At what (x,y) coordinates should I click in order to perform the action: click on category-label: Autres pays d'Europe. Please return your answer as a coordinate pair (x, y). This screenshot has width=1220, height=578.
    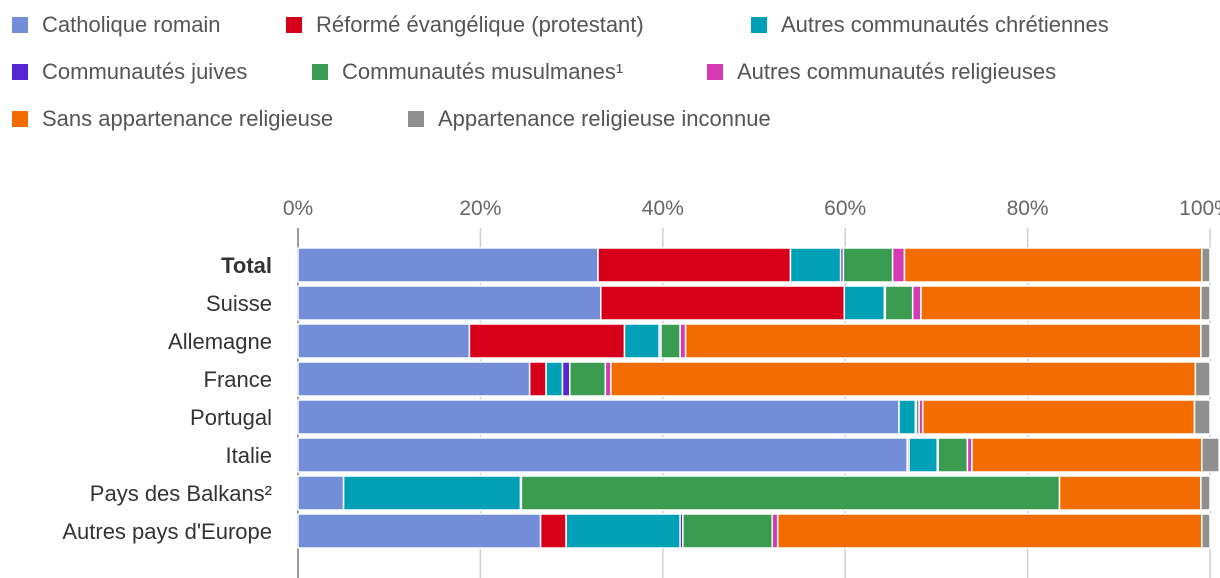
    Looking at the image, I should click on (167, 531).